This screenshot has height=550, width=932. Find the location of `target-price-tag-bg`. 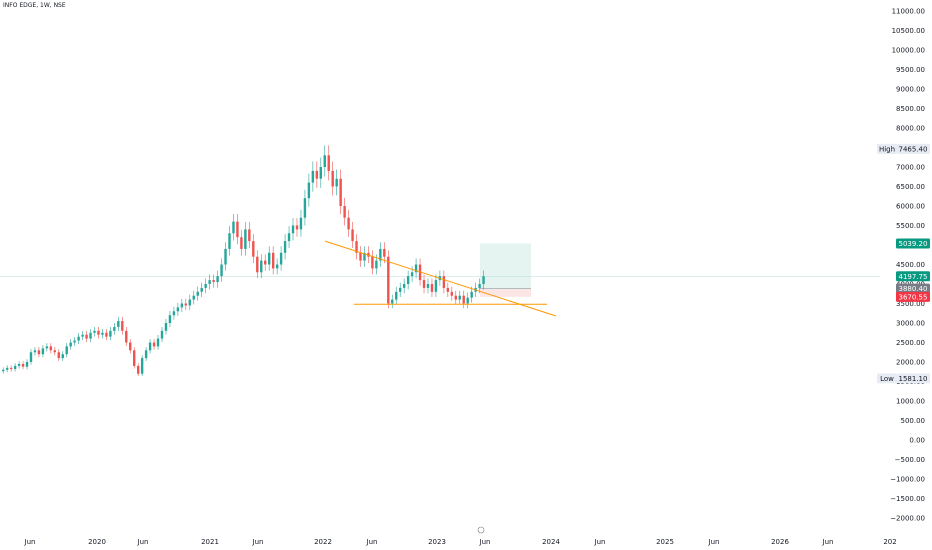

target-price-tag-bg is located at coordinates (913, 243).